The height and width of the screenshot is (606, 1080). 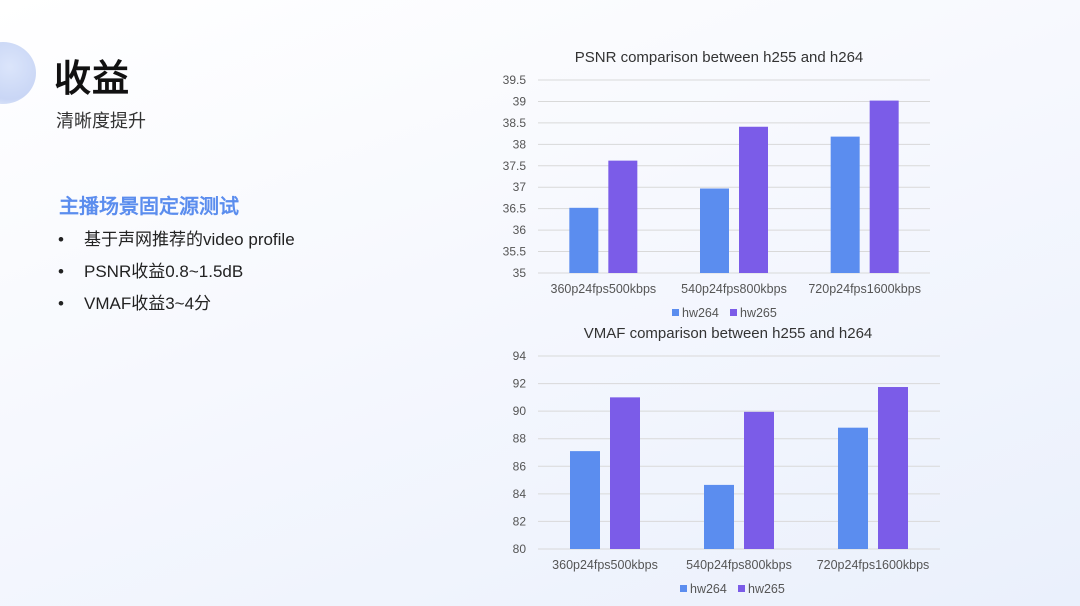 I want to click on bullet-text: VMAF收益3~4分, so click(x=148, y=303).